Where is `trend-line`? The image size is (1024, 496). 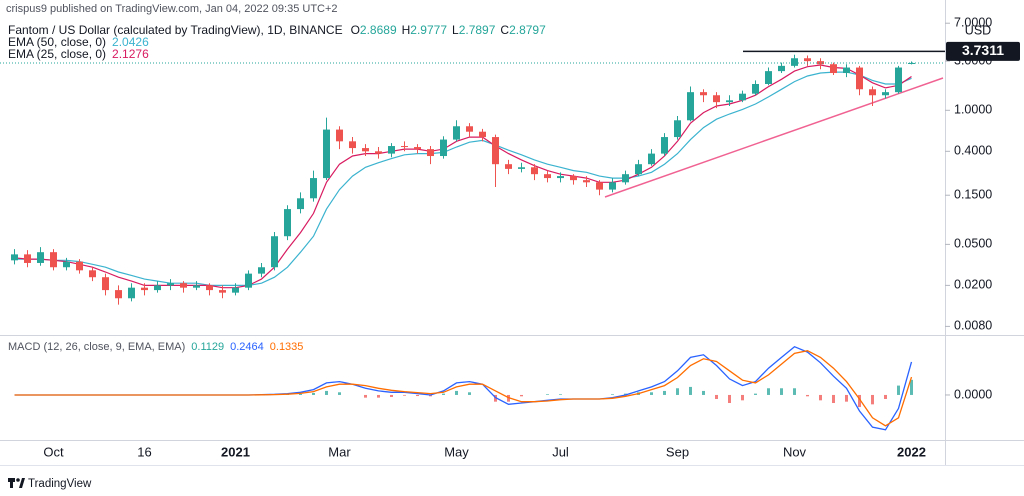 trend-line is located at coordinates (774, 137).